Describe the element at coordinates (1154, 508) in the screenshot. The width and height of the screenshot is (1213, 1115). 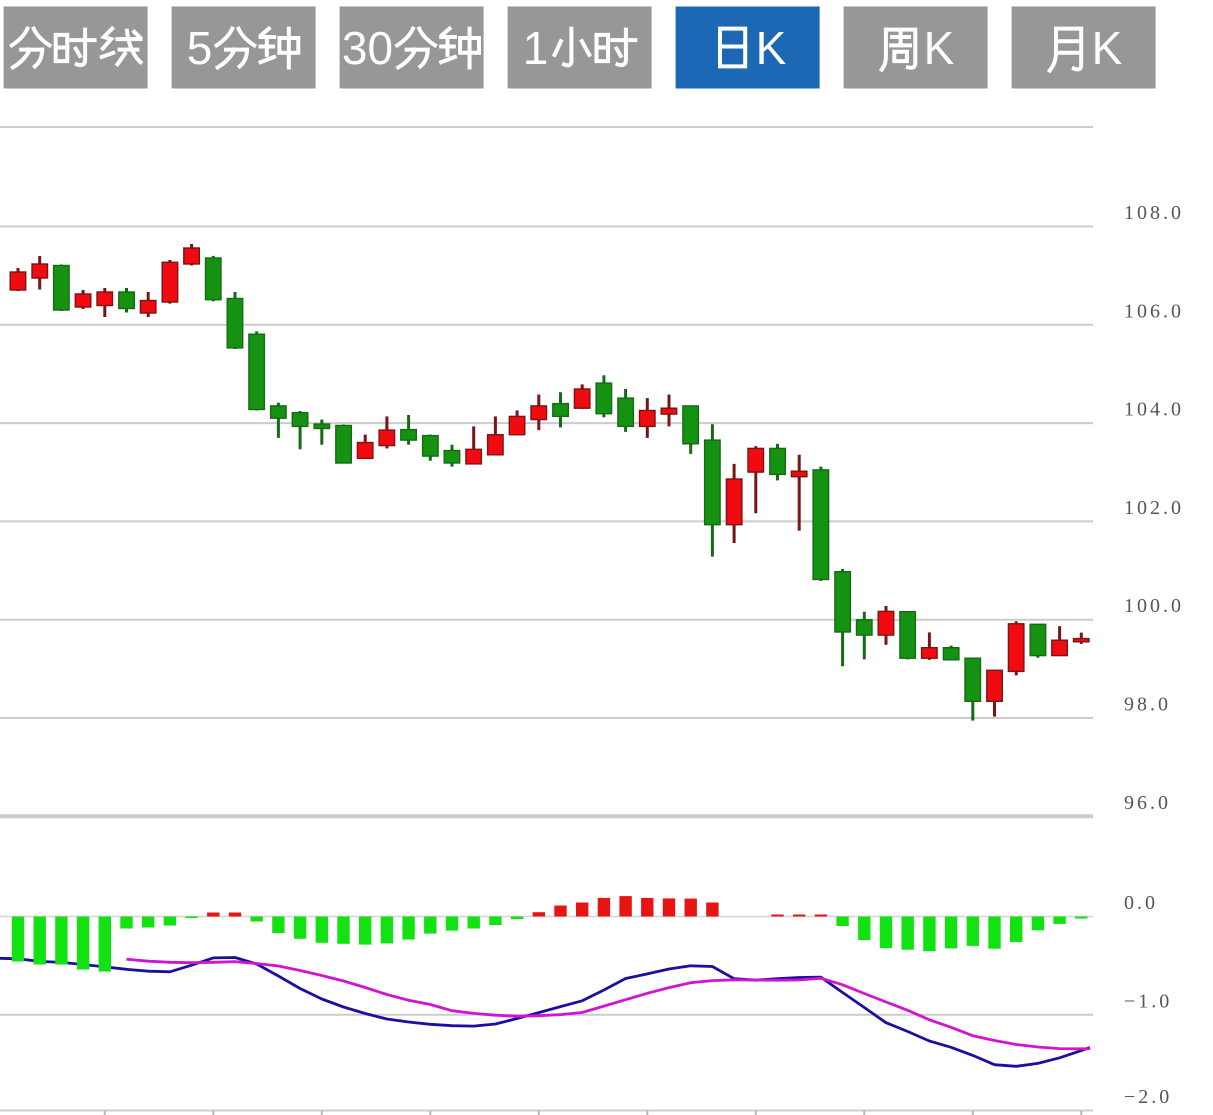
I see `svg-text: 102.0` at that location.